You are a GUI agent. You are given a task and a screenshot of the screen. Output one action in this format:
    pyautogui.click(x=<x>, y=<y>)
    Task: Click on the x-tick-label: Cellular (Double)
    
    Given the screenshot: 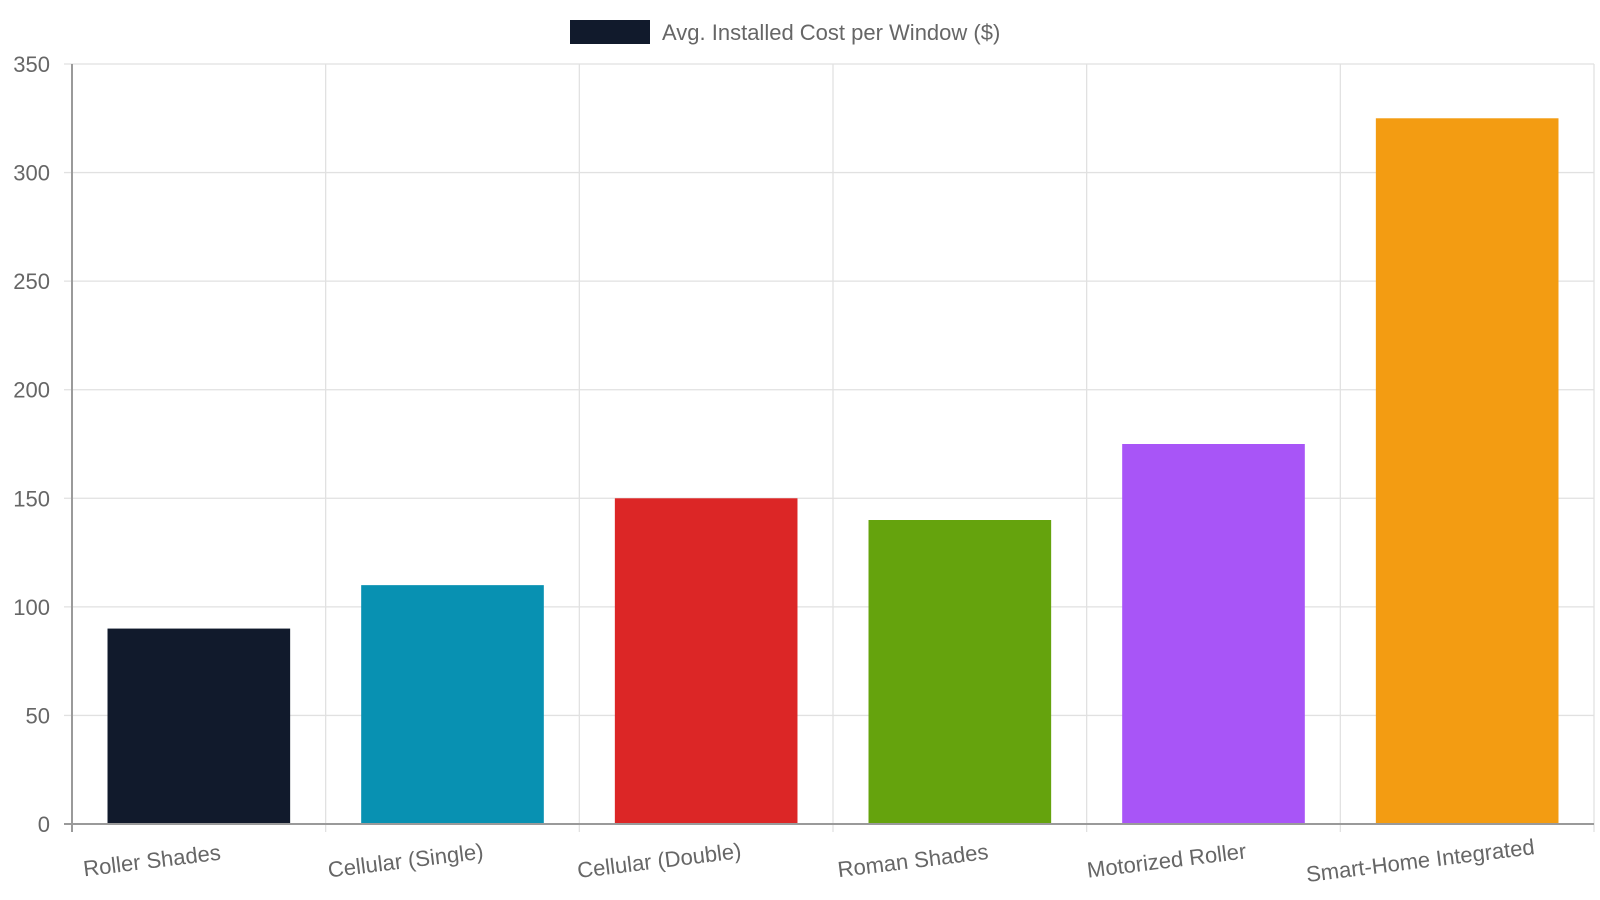 What is the action you would take?
    pyautogui.click(x=659, y=860)
    